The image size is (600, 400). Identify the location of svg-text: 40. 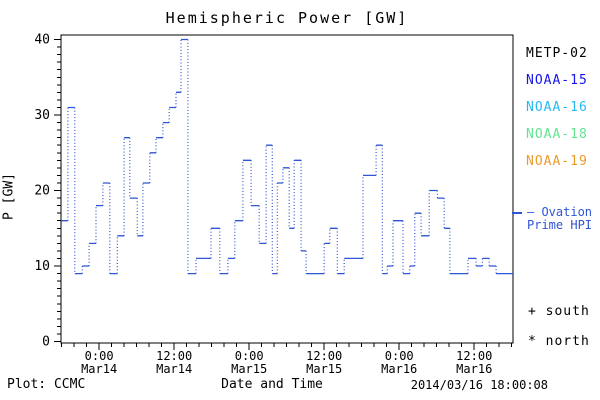
(42, 40).